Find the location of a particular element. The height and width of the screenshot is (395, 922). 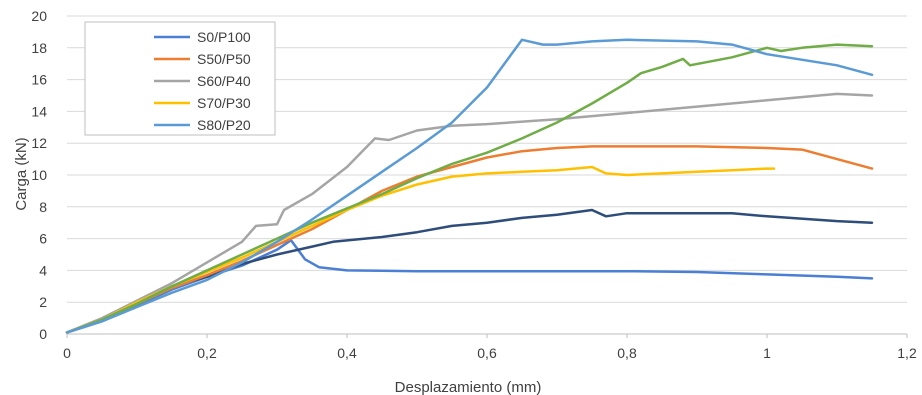

y-tick-label: 14 is located at coordinates (39, 111).